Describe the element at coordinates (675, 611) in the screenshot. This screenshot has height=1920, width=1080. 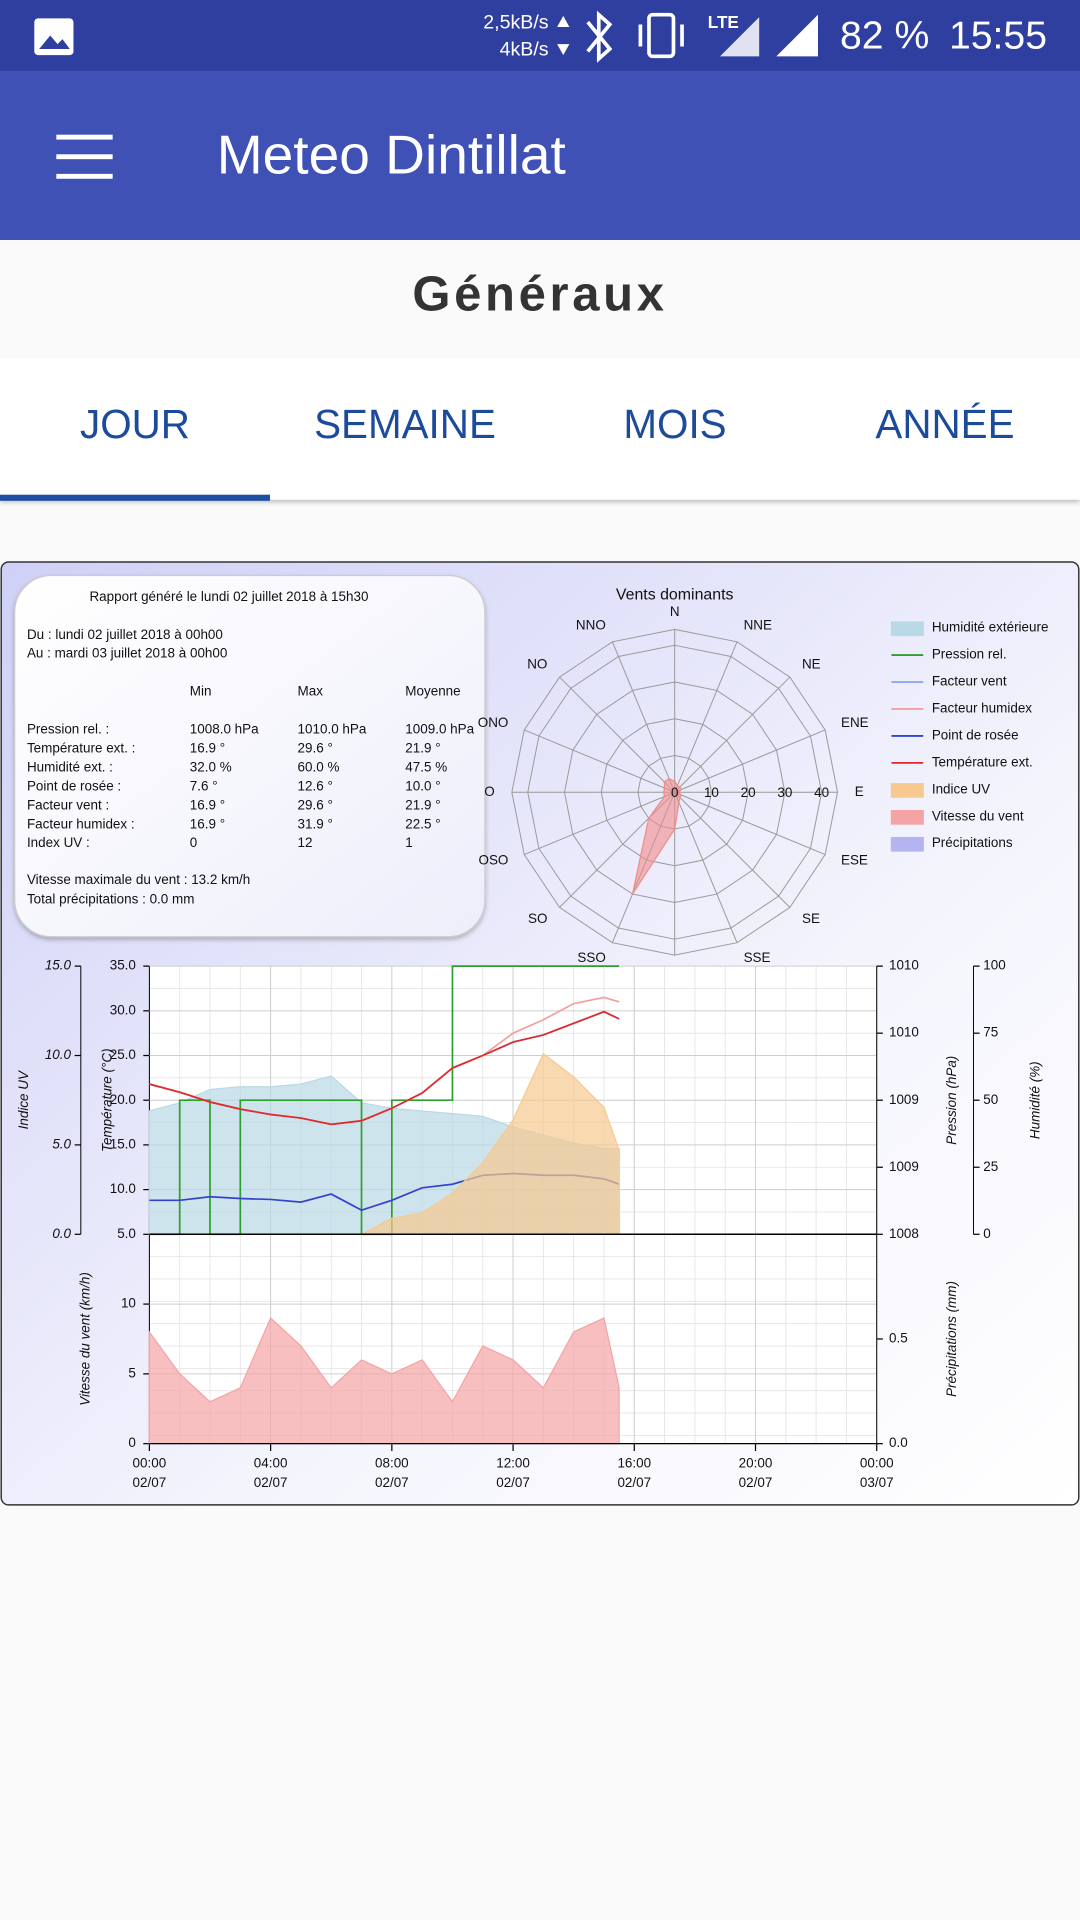
I see `radar-direction: N` at that location.